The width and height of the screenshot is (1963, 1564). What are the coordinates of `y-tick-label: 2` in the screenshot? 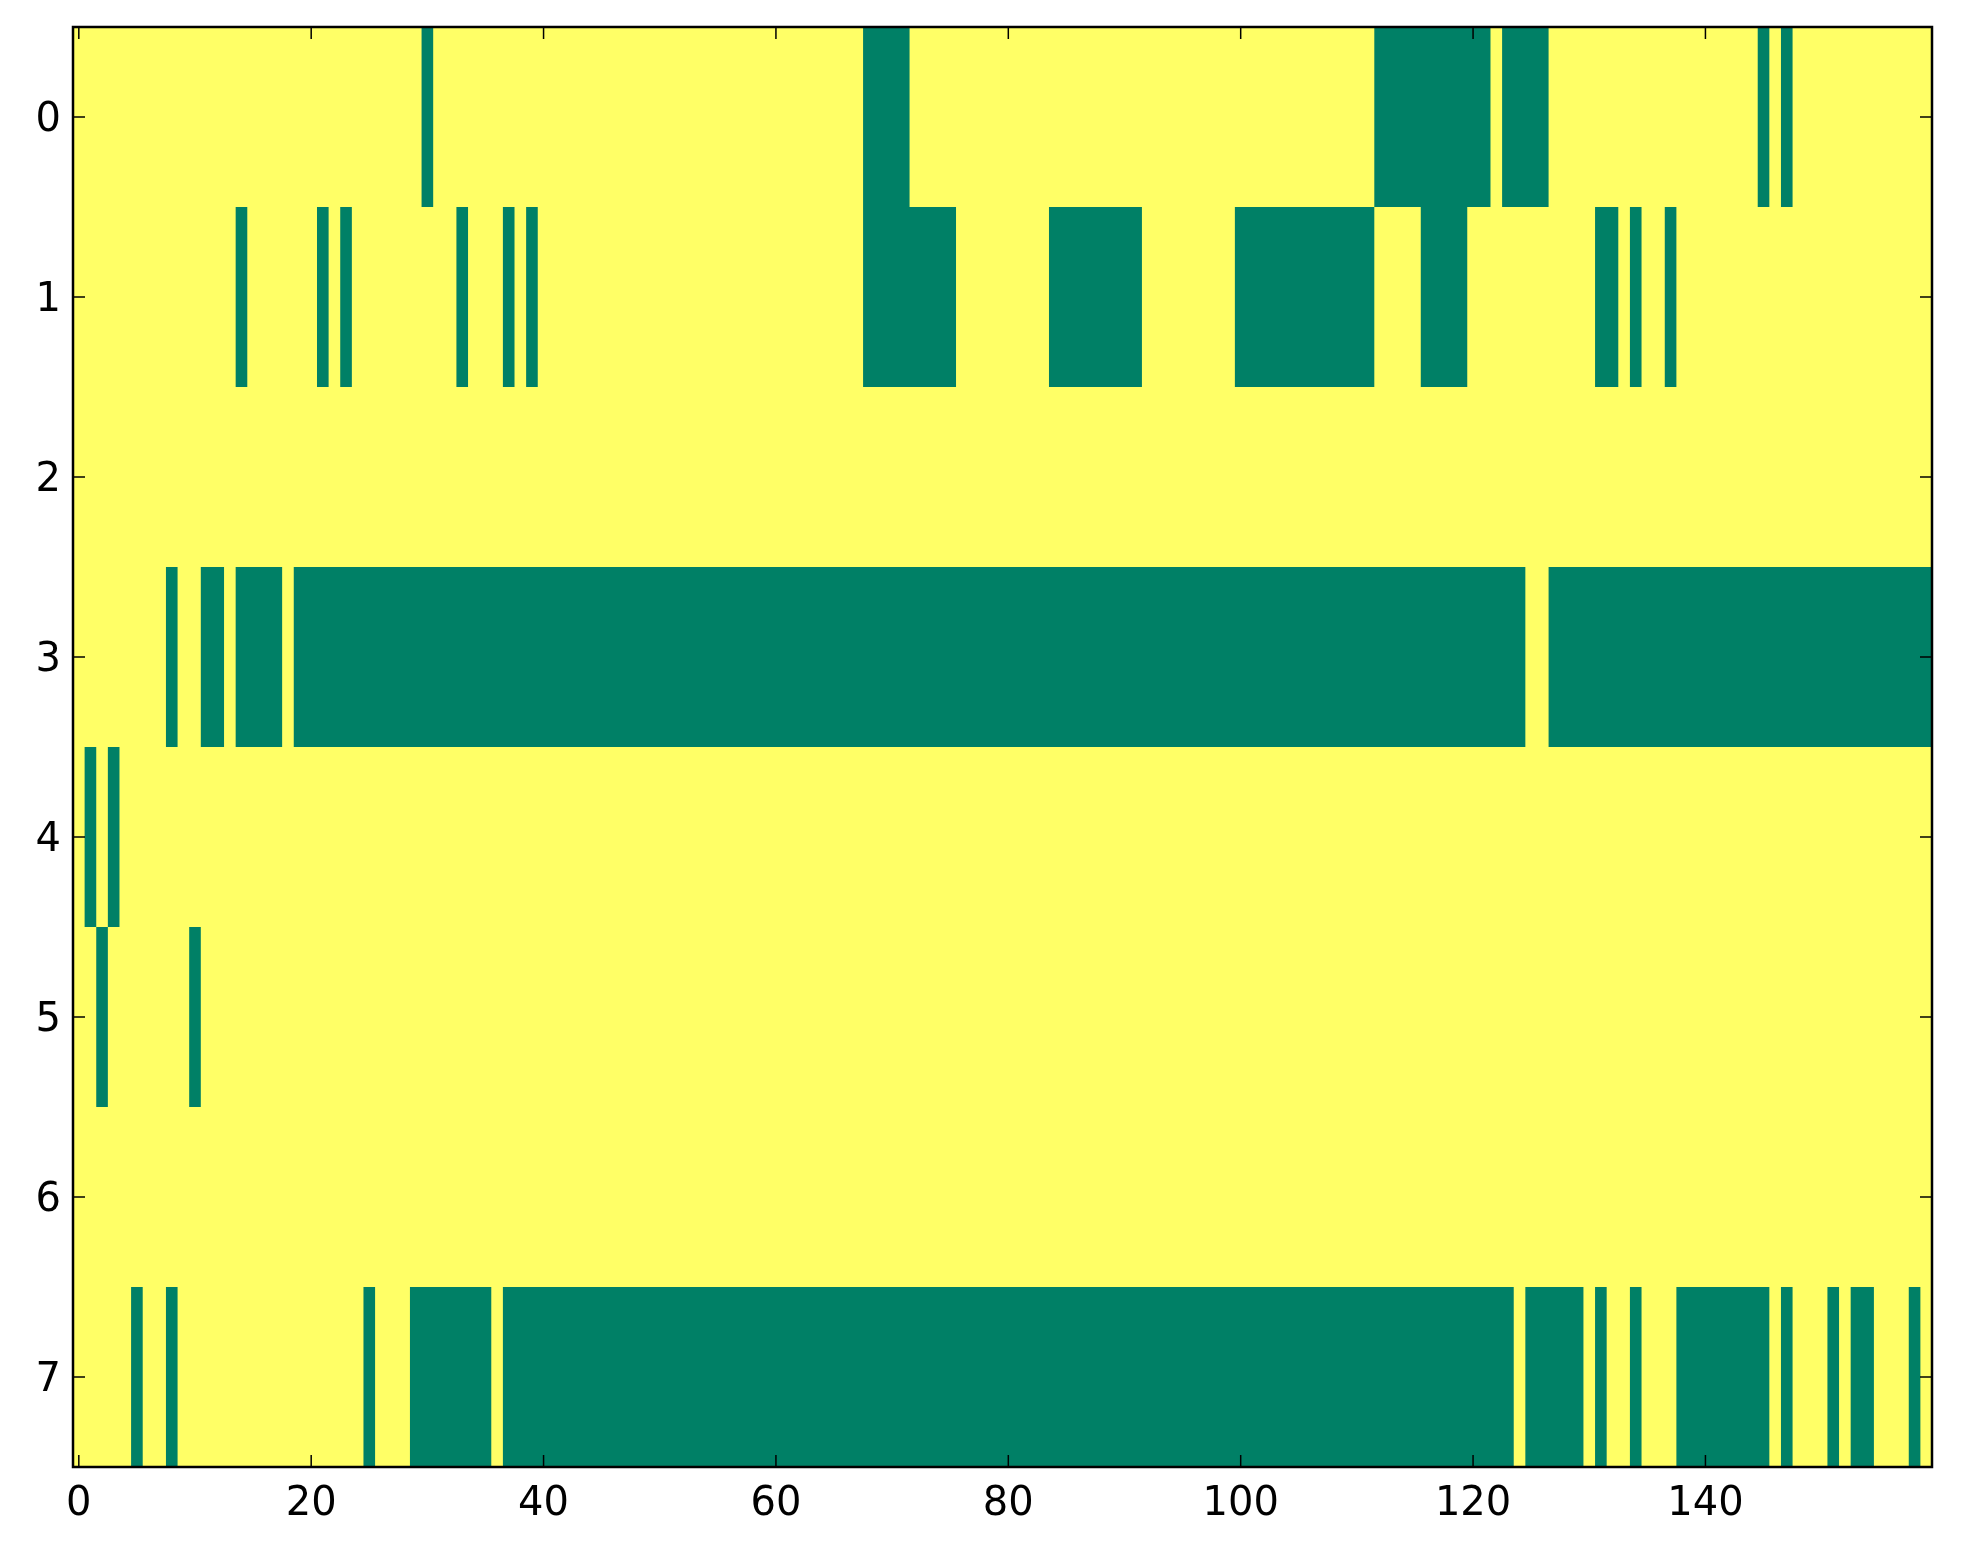 It's located at (48, 477).